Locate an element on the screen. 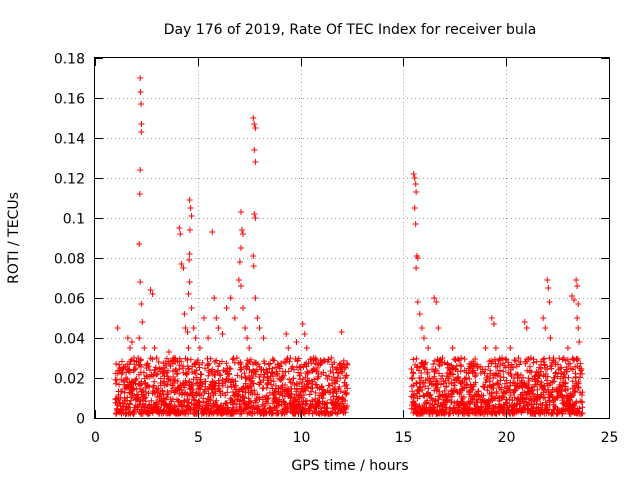 This screenshot has height=480, width=640. y-tick-label: 0.04 is located at coordinates (69, 340).